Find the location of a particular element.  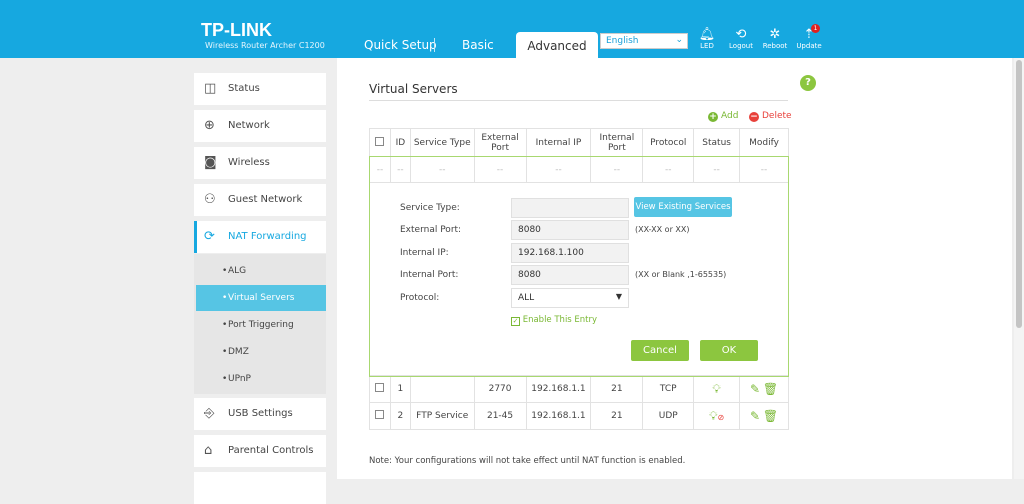

internal-ip-label: Internal IP: is located at coordinates (424, 253).